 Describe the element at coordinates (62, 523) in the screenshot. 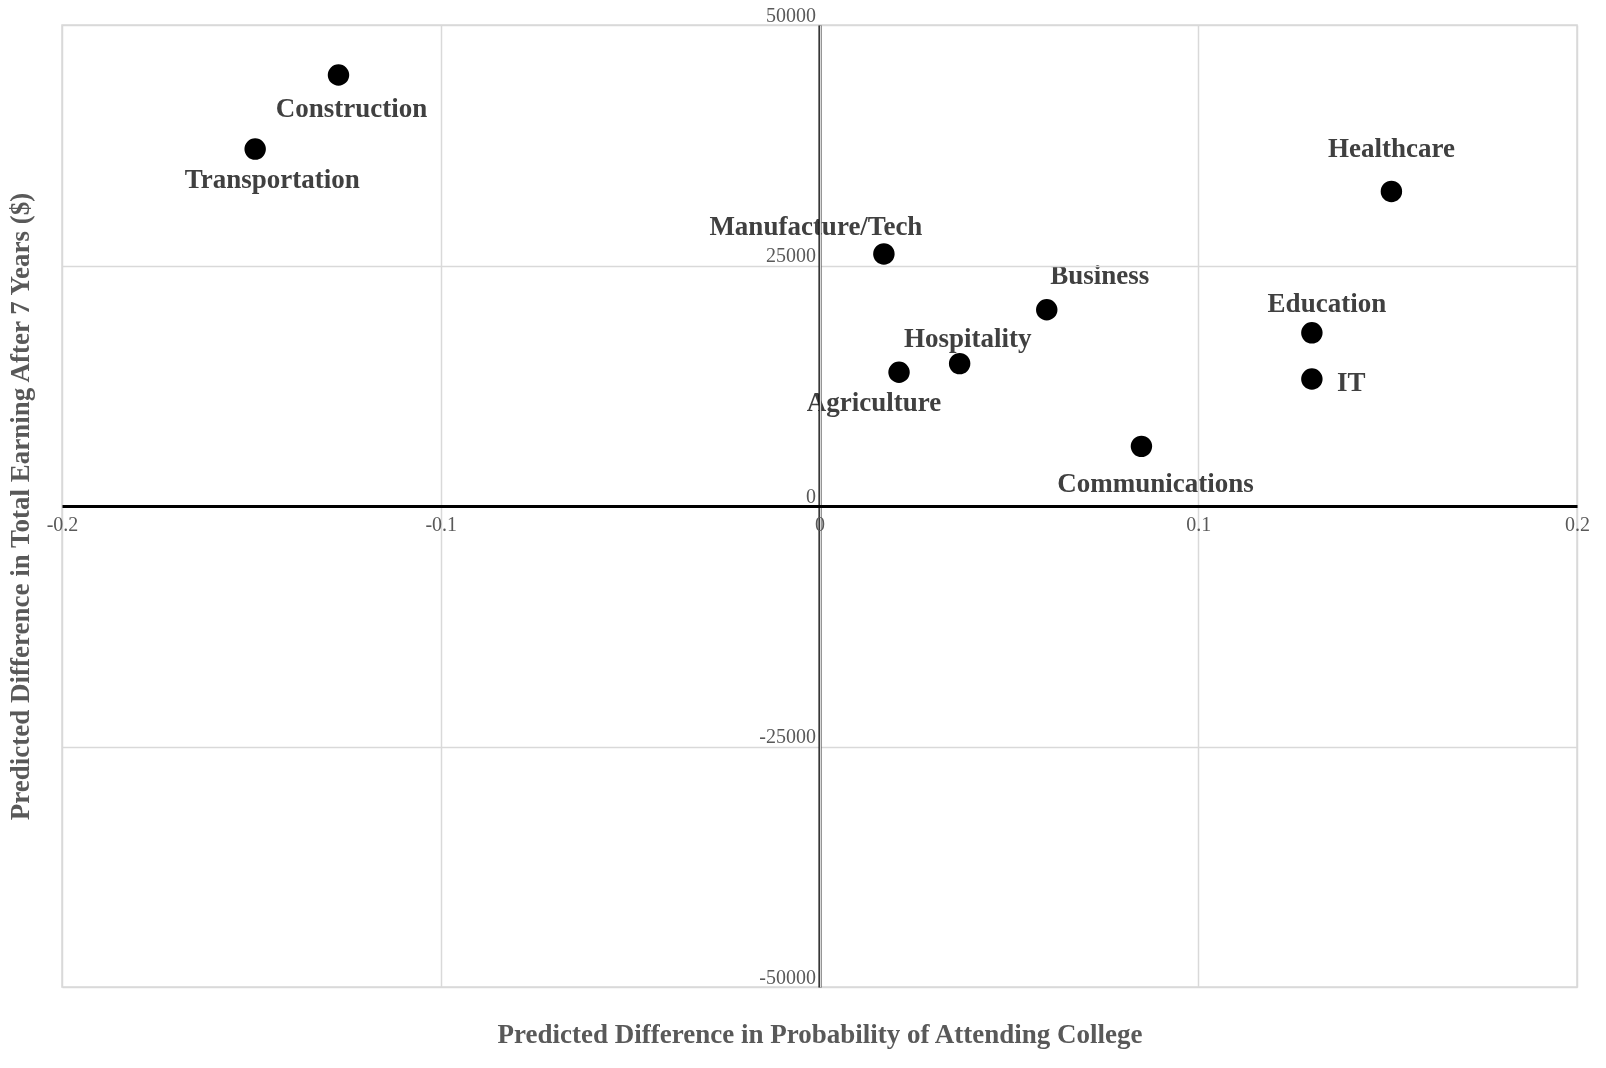

I see `x-tick-label: -0.2` at that location.